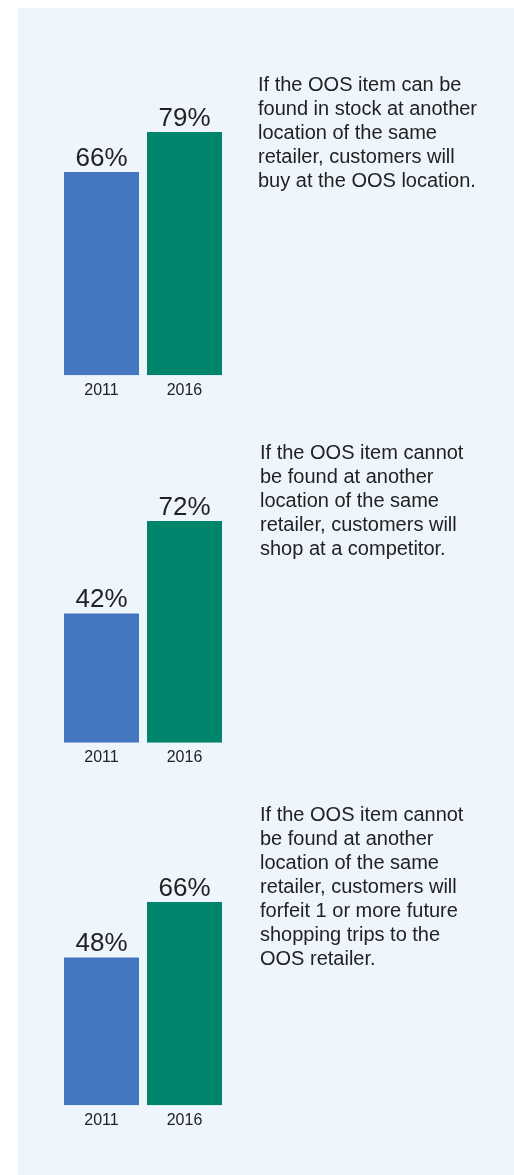 This screenshot has height=1175, width=514. Describe the element at coordinates (368, 132) in the screenshot. I see `text: If the OOS item can be found in stock at another location of the same retailer, customers will buy at the OOS location.` at that location.